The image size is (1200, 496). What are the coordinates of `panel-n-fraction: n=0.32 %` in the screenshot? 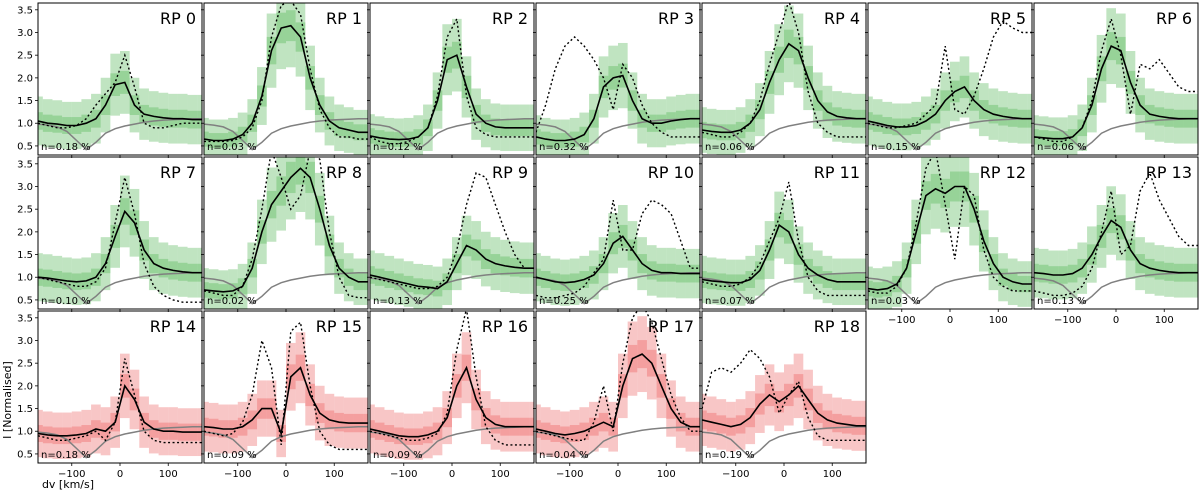 It's located at (564, 147).